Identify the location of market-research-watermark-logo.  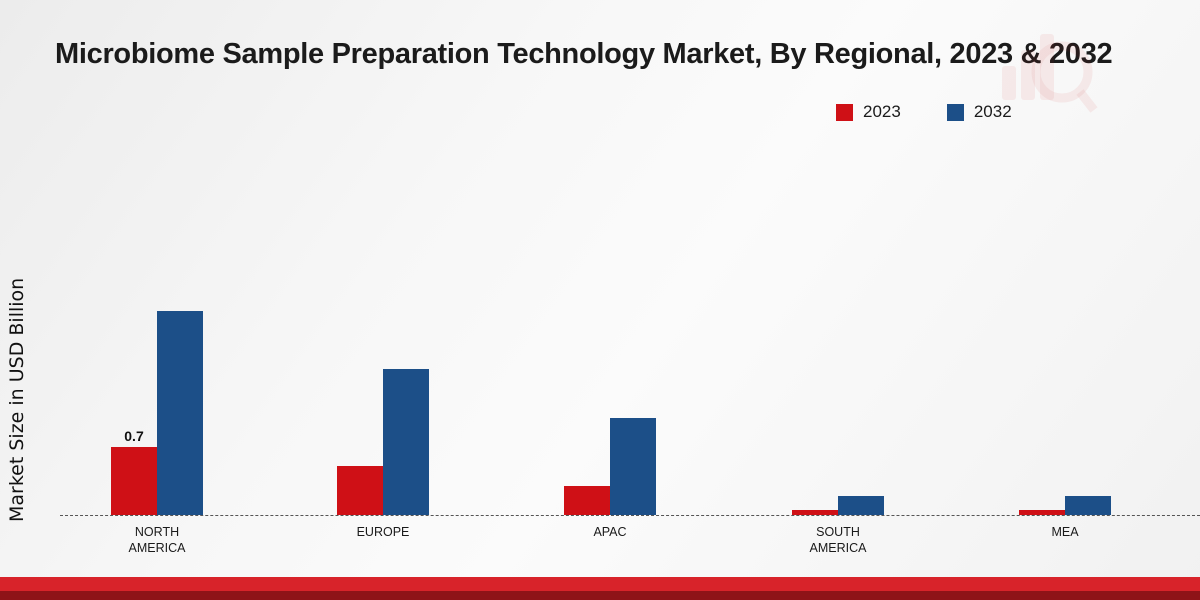
(1044, 70).